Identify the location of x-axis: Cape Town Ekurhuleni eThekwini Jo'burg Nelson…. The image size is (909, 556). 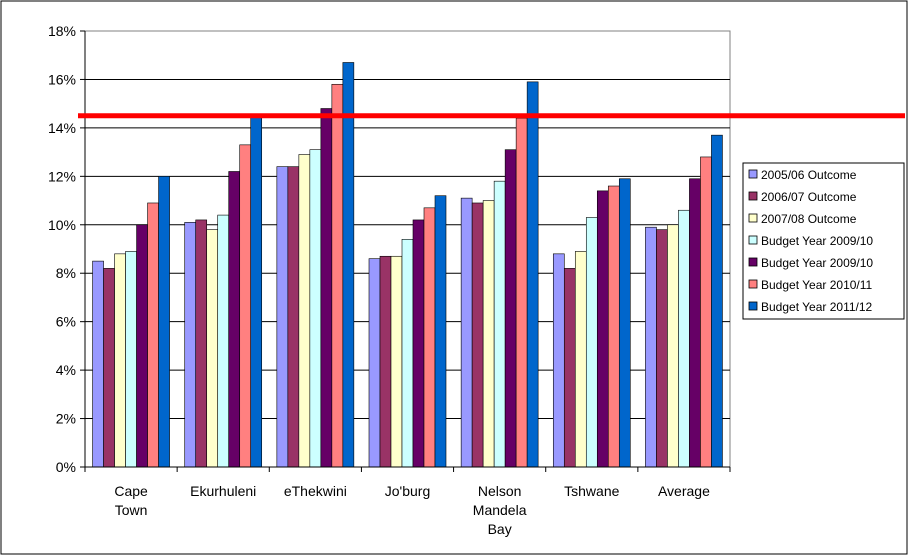
(407, 501).